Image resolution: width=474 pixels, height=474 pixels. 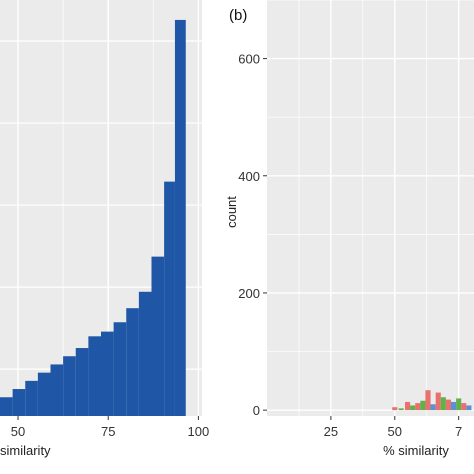 I want to click on panel-b-y-ticks: 0 200 400 600, so click(x=252, y=235).